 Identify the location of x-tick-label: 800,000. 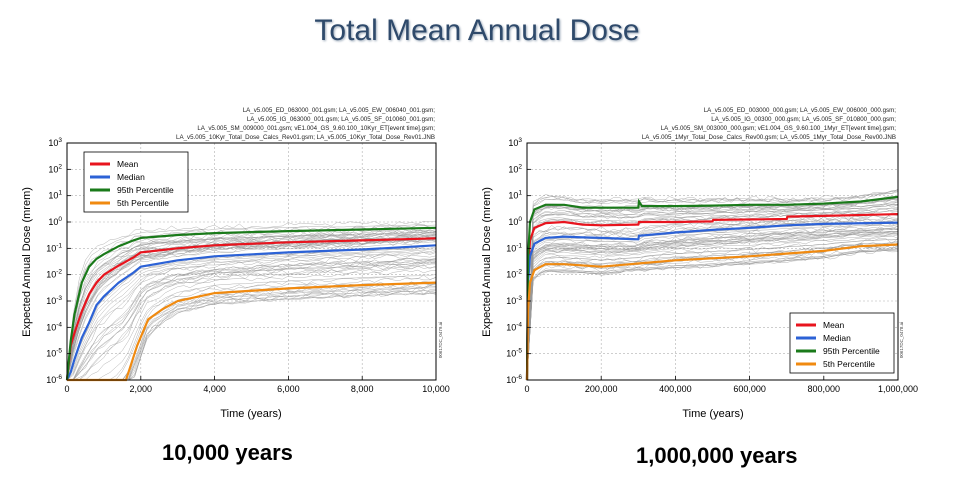
(824, 389).